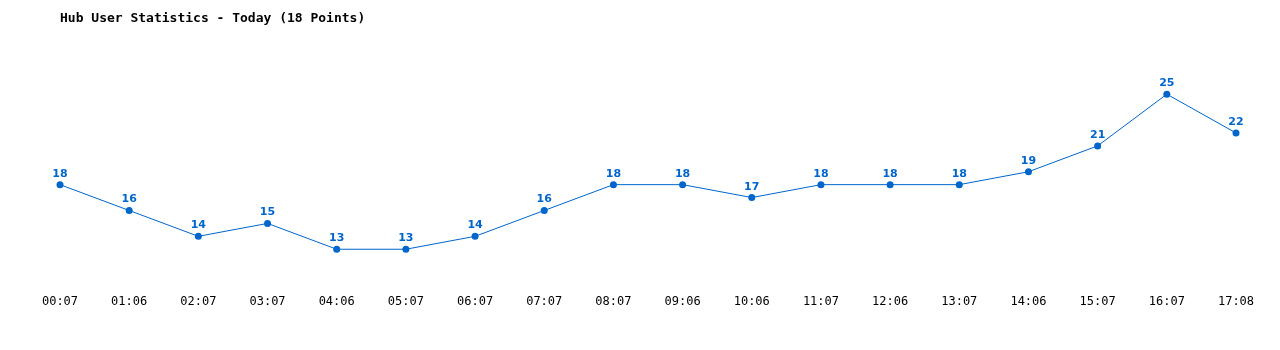 The image size is (1280, 350). Describe the element at coordinates (475, 300) in the screenshot. I see `x-tick-label: 06:07` at that location.